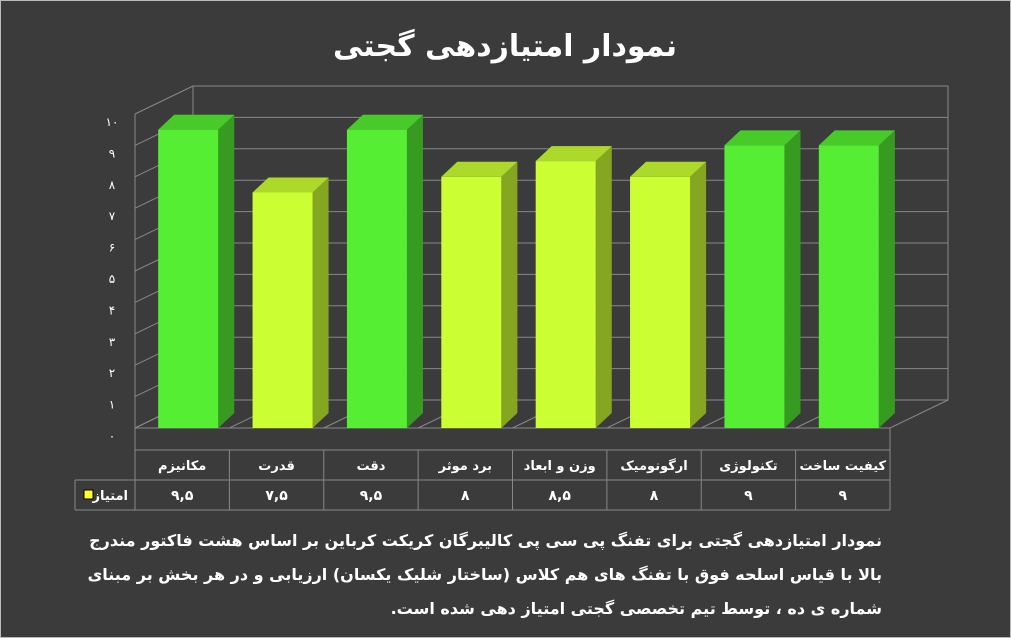 This screenshot has height=638, width=1011. What do you see at coordinates (182, 466) in the screenshot?
I see `x-tick-label: مکانیزم` at bounding box center [182, 466].